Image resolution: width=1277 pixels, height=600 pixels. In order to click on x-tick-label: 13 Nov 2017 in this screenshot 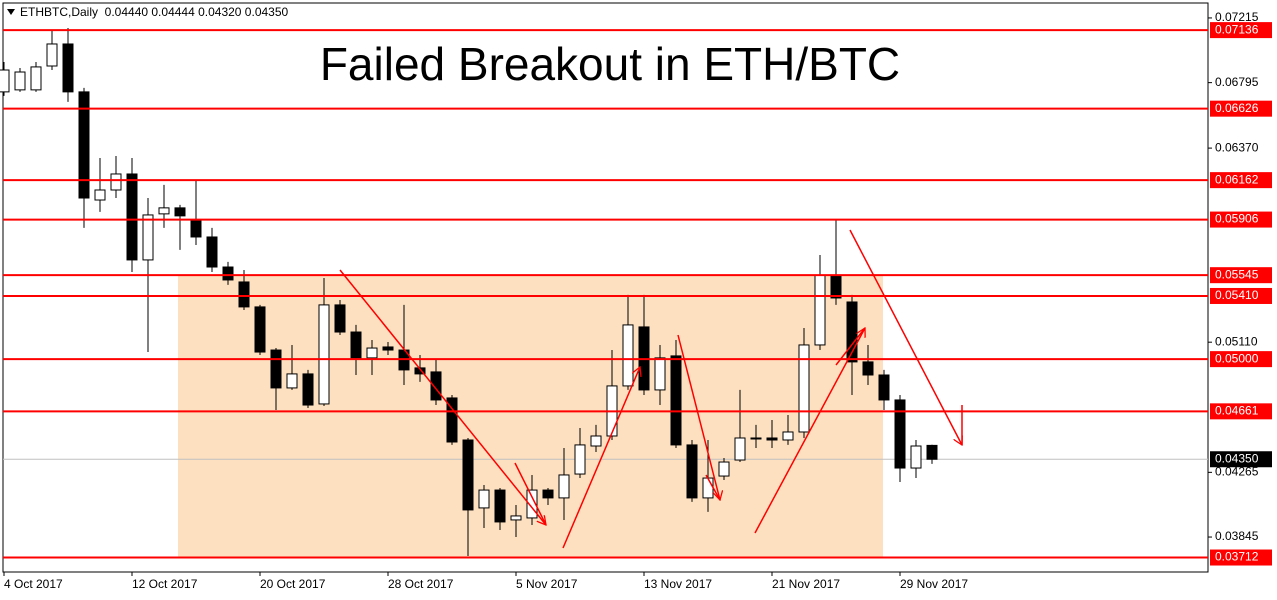, I will do `click(678, 584)`.